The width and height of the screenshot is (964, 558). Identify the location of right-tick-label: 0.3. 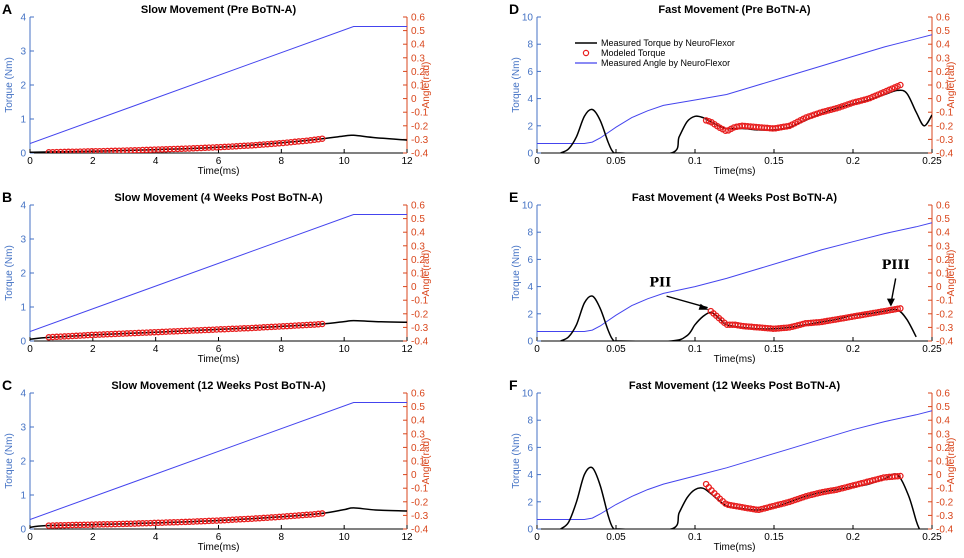
(943, 246).